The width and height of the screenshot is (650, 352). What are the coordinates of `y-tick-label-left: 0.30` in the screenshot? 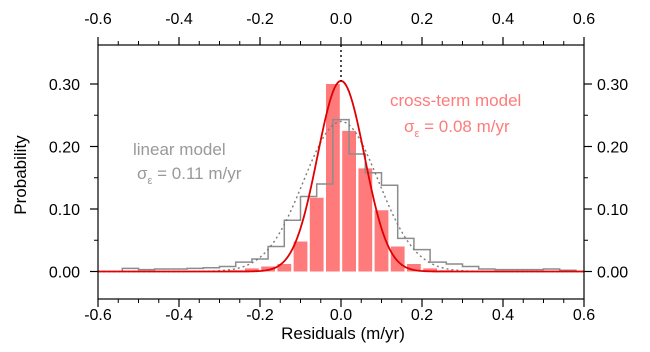 It's located at (64, 85).